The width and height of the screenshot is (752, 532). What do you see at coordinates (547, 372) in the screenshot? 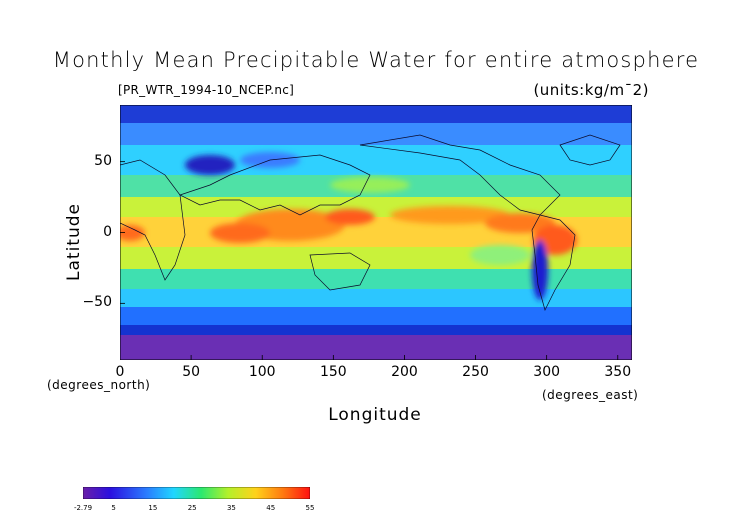
I see `x-tick-label: 300` at bounding box center [547, 372].